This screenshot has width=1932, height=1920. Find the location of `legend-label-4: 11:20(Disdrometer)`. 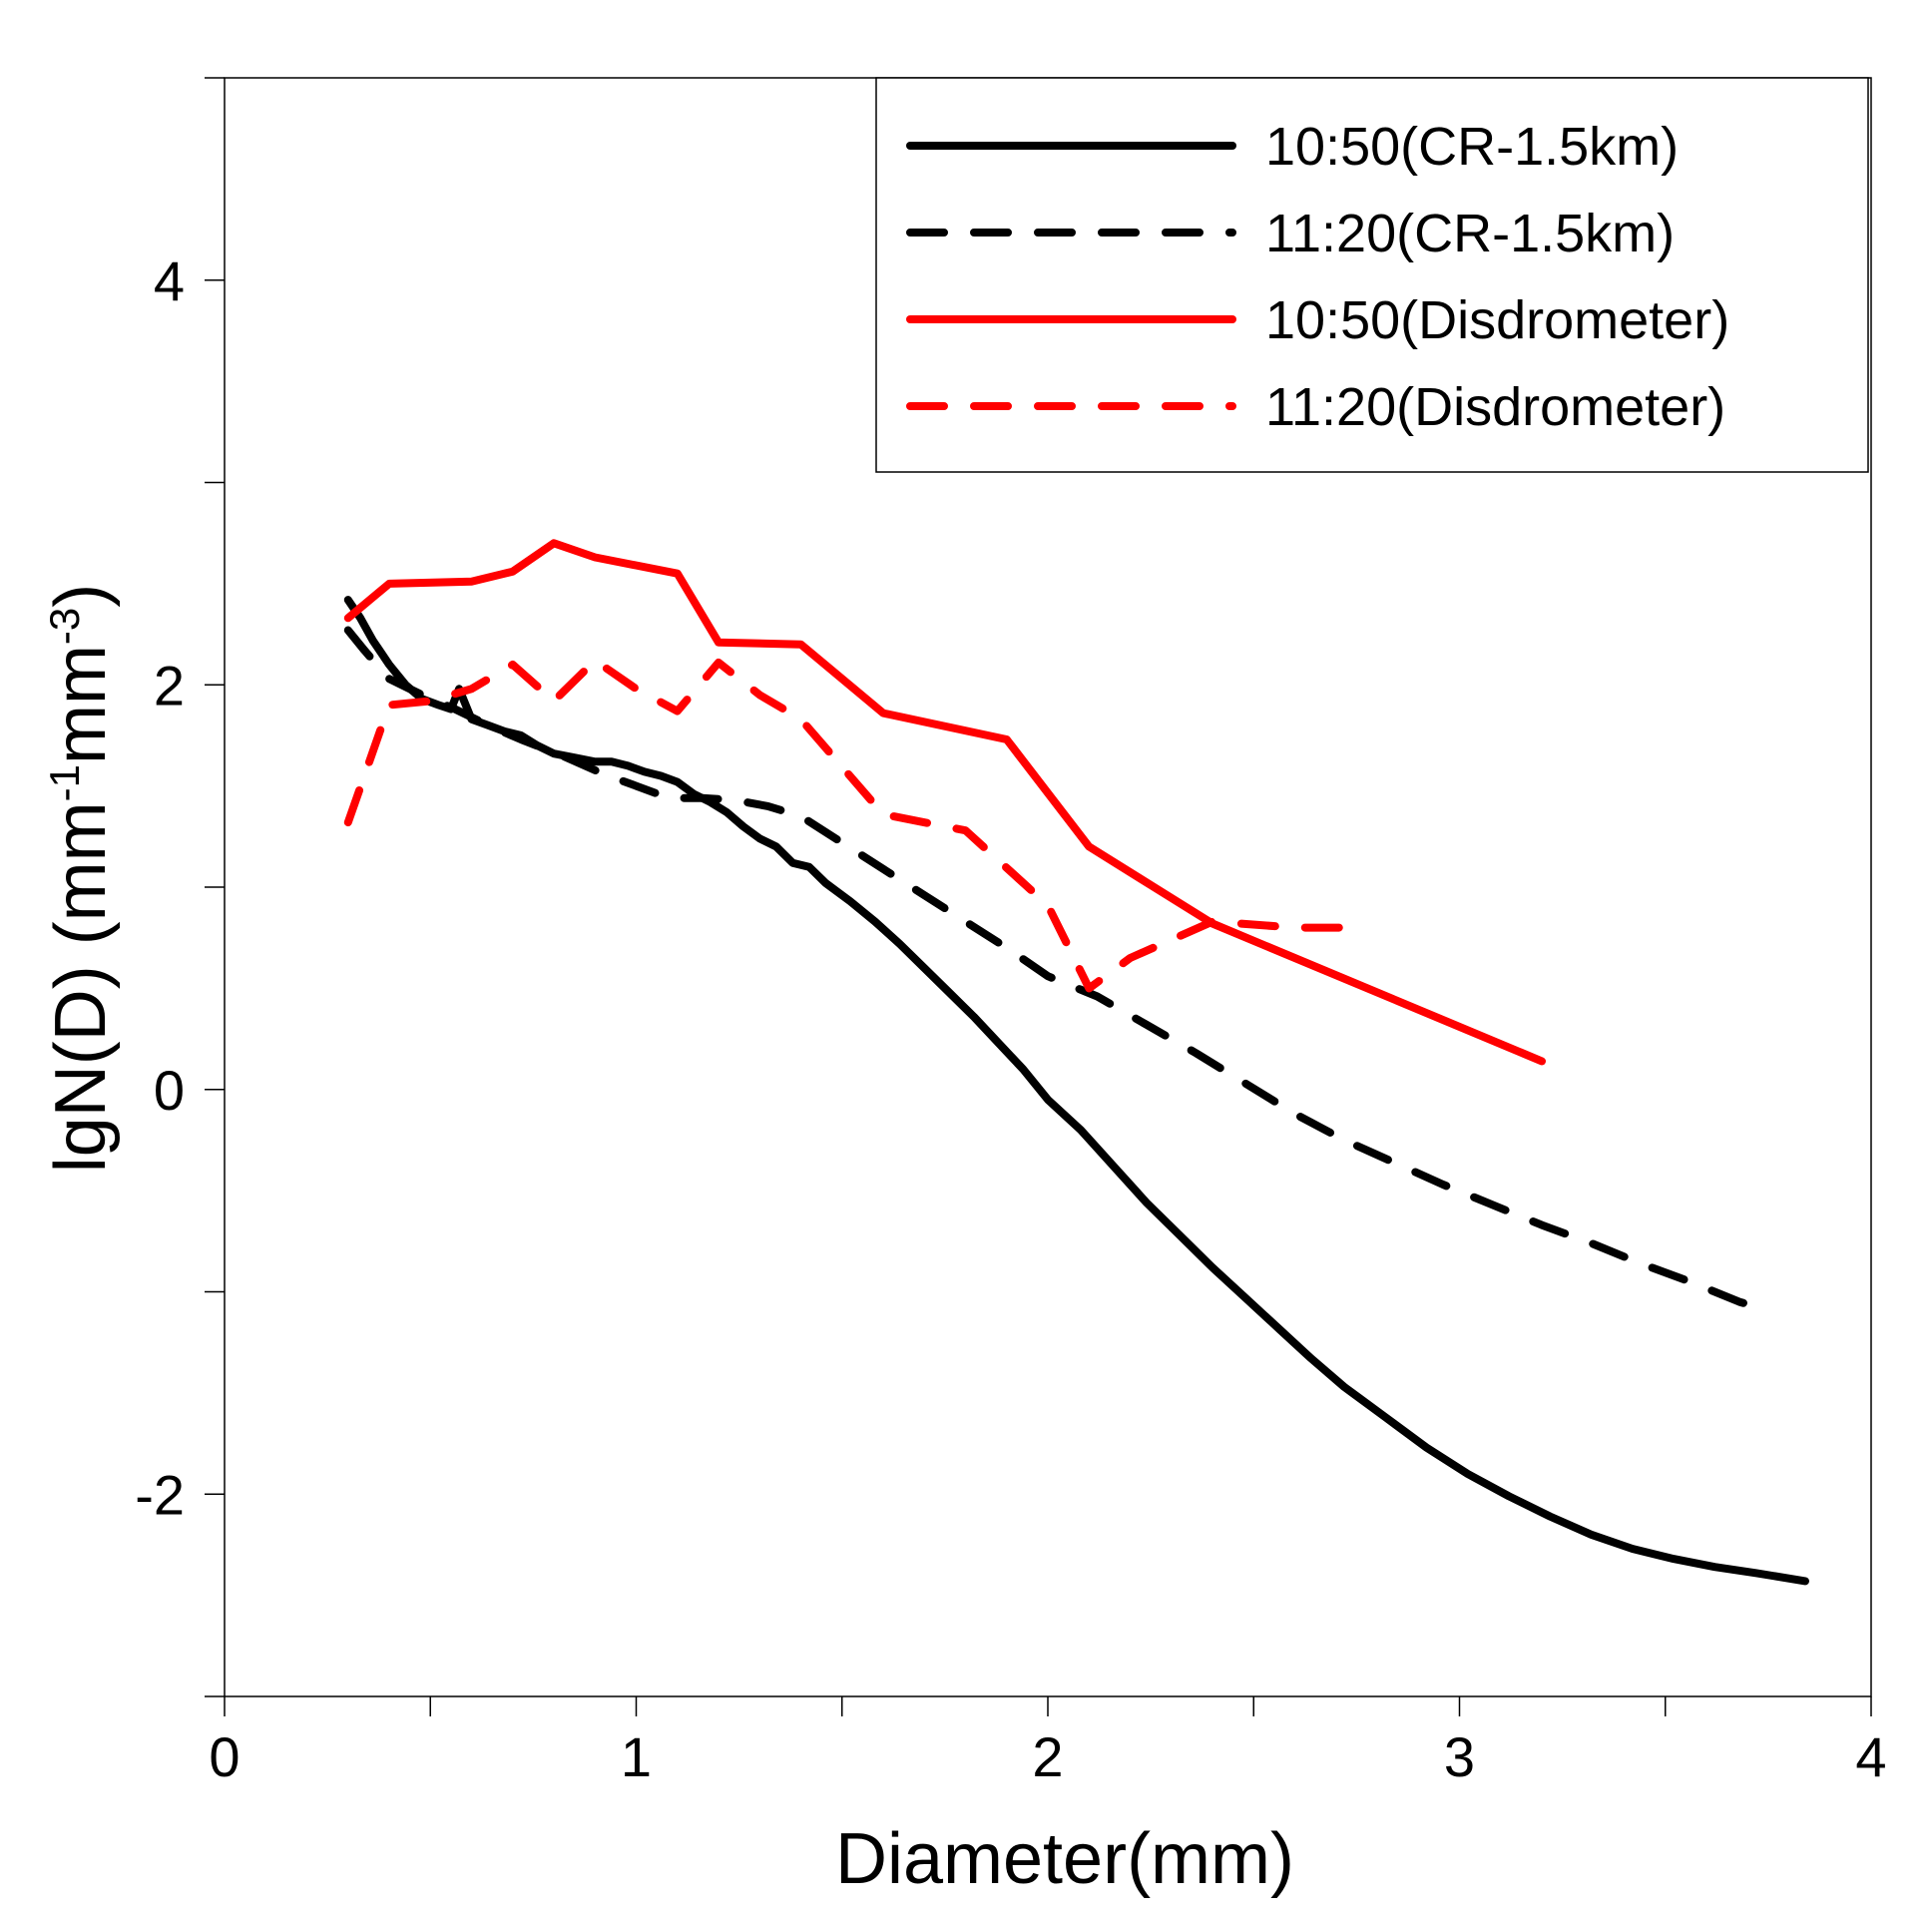

legend-label-4: 11:20(Disdrometer) is located at coordinates (1495, 407).